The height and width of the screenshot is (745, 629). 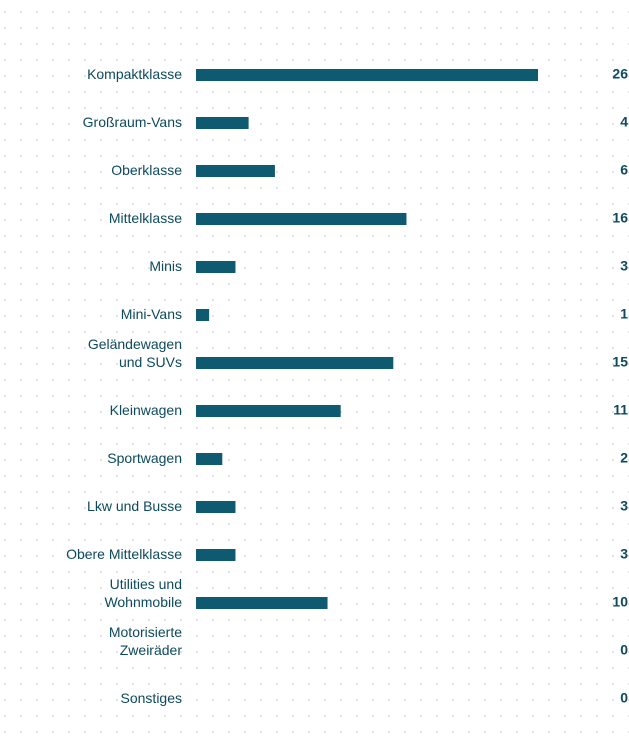 I want to click on category-label: Sportwagen, so click(x=144, y=458).